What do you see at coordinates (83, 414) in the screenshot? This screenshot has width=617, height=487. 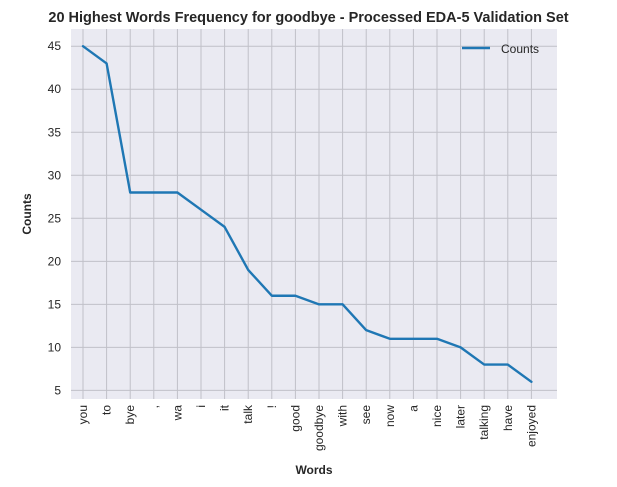 I see `x-tick-label: you` at bounding box center [83, 414].